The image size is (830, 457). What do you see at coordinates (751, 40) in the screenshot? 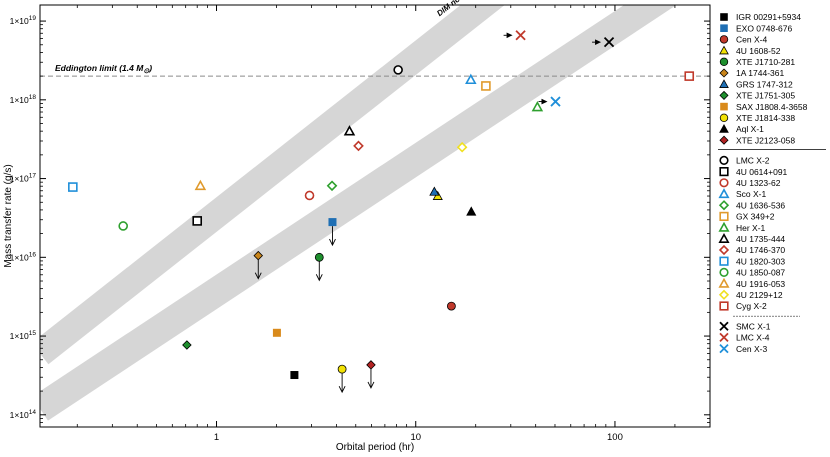
I see `legend-label: Cen X-4` at bounding box center [751, 40].